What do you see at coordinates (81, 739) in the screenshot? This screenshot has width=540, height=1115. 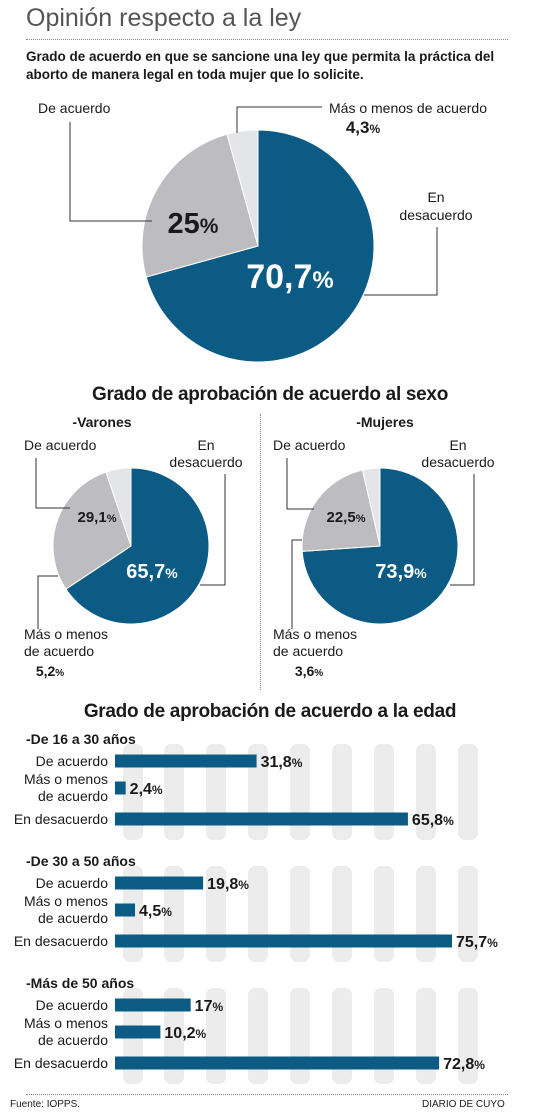 I see `age-group-heading: -De 16 a 30 años` at bounding box center [81, 739].